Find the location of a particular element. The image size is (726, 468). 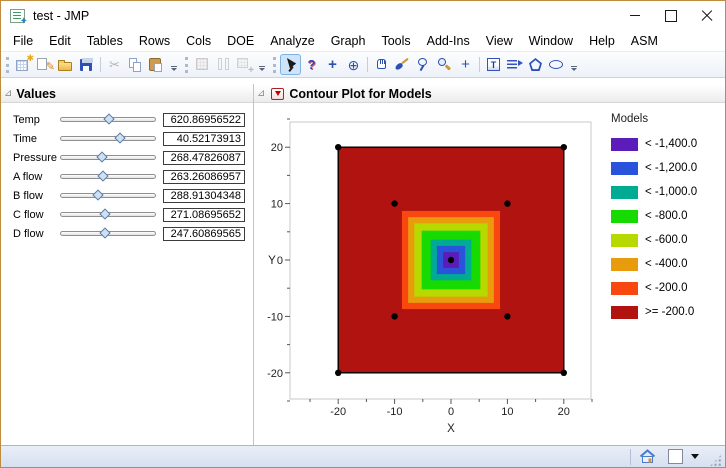

a-flow-slider is located at coordinates (108, 175).